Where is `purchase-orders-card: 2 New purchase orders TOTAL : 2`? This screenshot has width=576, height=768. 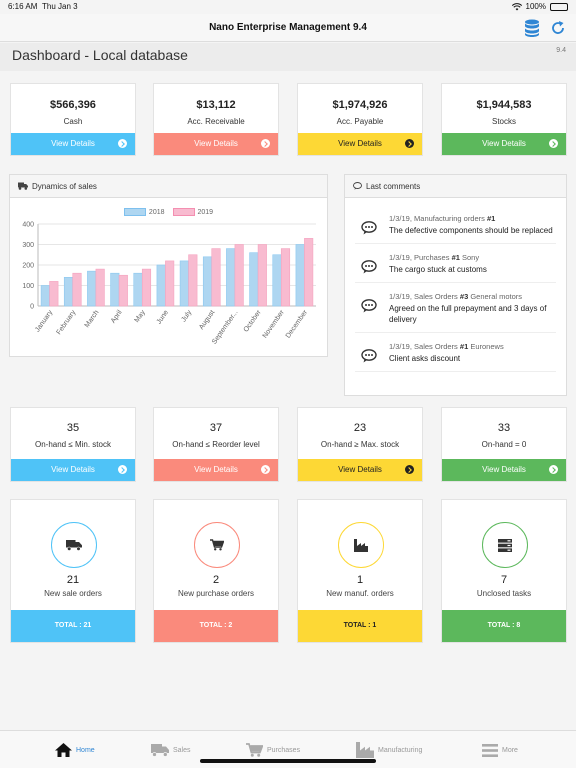 purchase-orders-card: 2 New purchase orders TOTAL : 2 is located at coordinates (216, 571).